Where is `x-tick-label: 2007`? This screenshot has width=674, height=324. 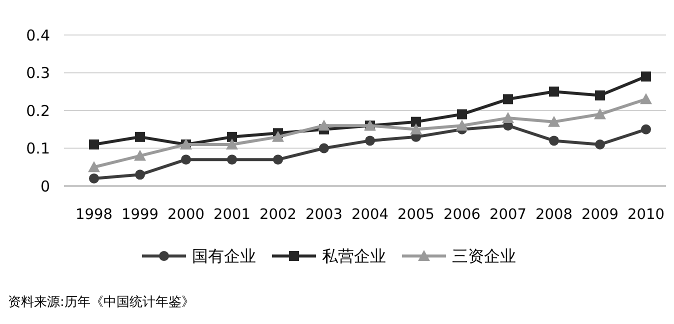
x-tick-label: 2007 is located at coordinates (508, 215).